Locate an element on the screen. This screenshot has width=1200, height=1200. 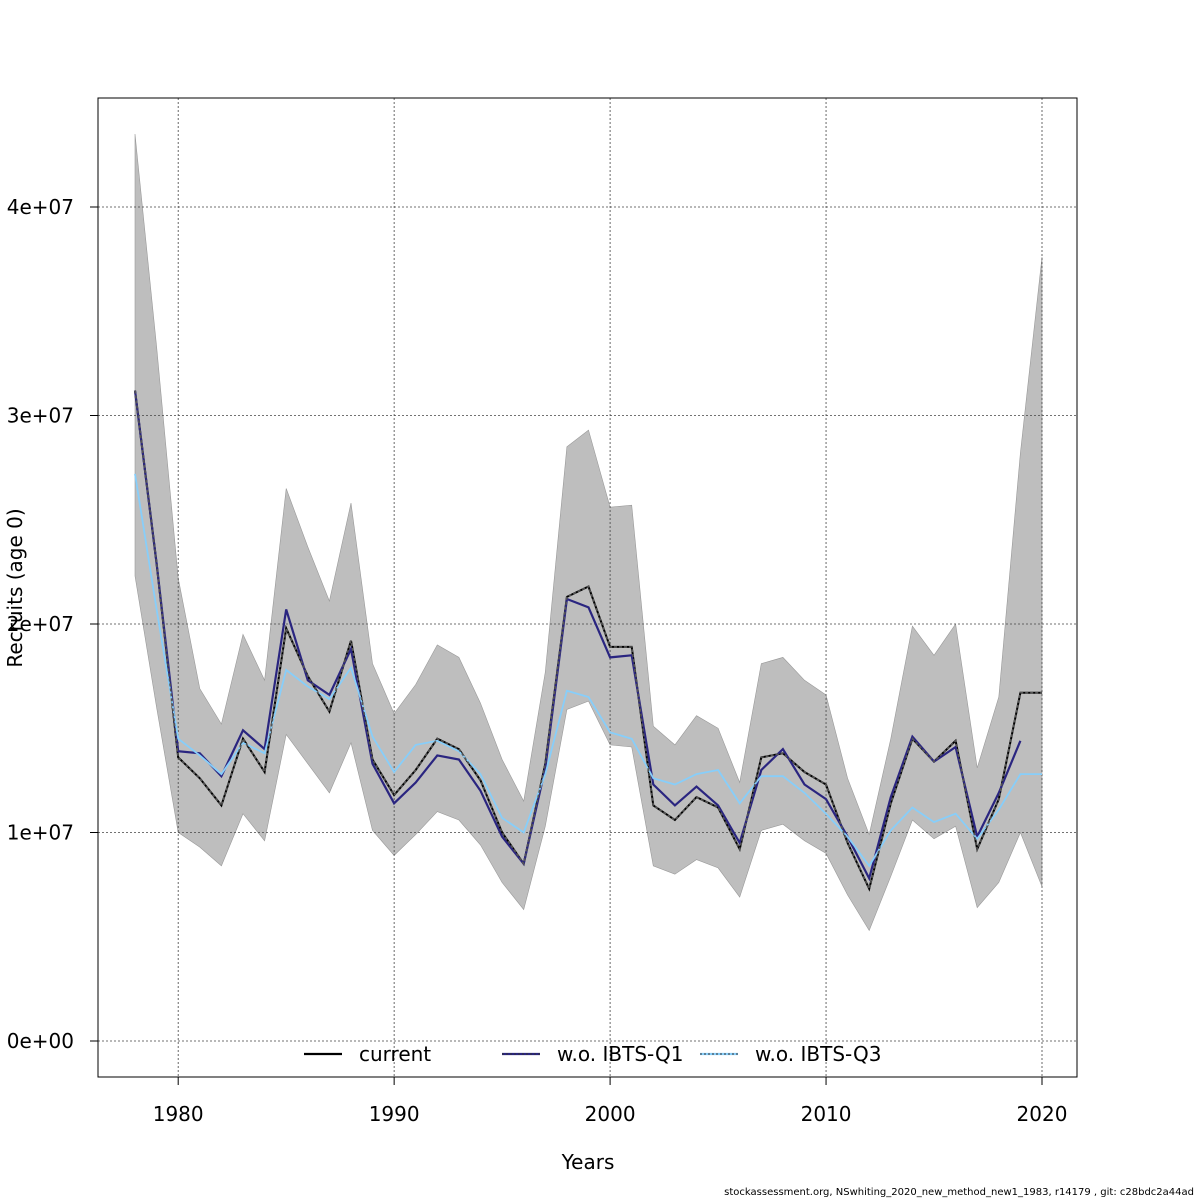
x-axis-title: Years is located at coordinates (588, 1162).